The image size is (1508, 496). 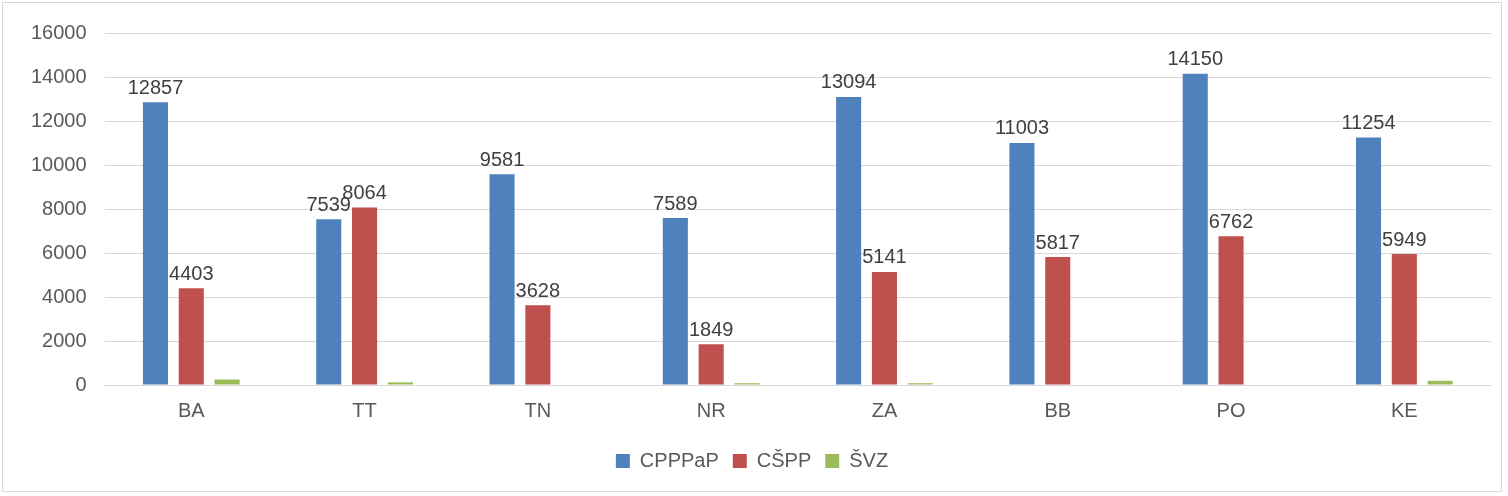 What do you see at coordinates (64, 251) in the screenshot?
I see `y-tick-label: 6000` at bounding box center [64, 251].